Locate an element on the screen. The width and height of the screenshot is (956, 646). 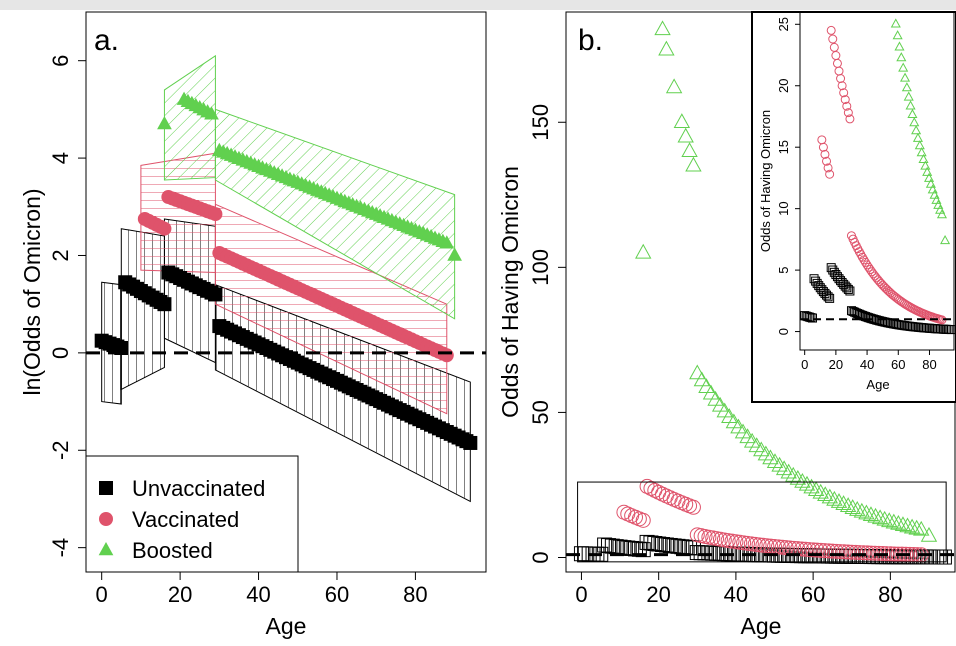
inset-y-tick-label: 10 is located at coordinates (783, 208).